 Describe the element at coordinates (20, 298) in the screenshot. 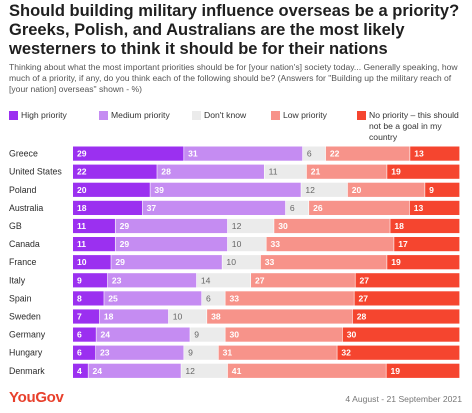

I see `category-label: Spain` at that location.